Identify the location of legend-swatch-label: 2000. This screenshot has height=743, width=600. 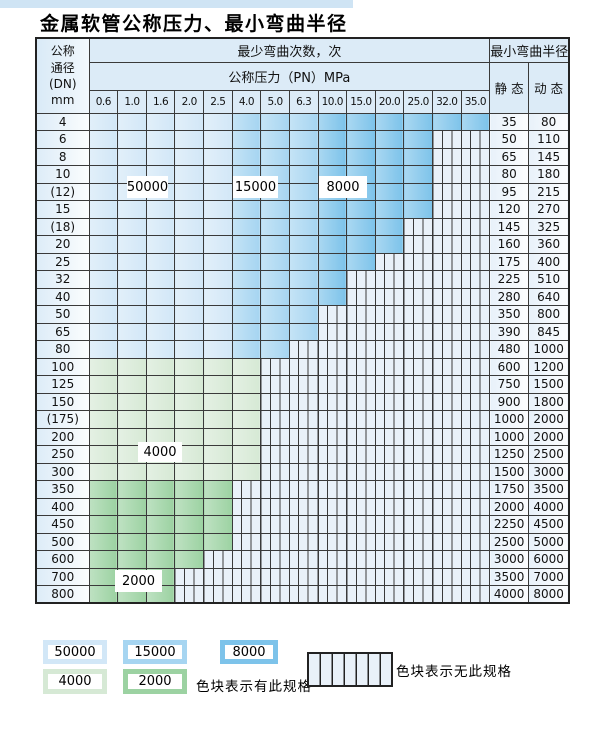
(155, 681).